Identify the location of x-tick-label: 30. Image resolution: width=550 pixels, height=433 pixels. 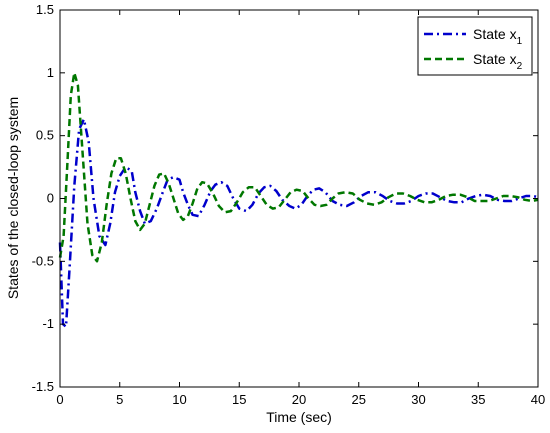
(418, 399).